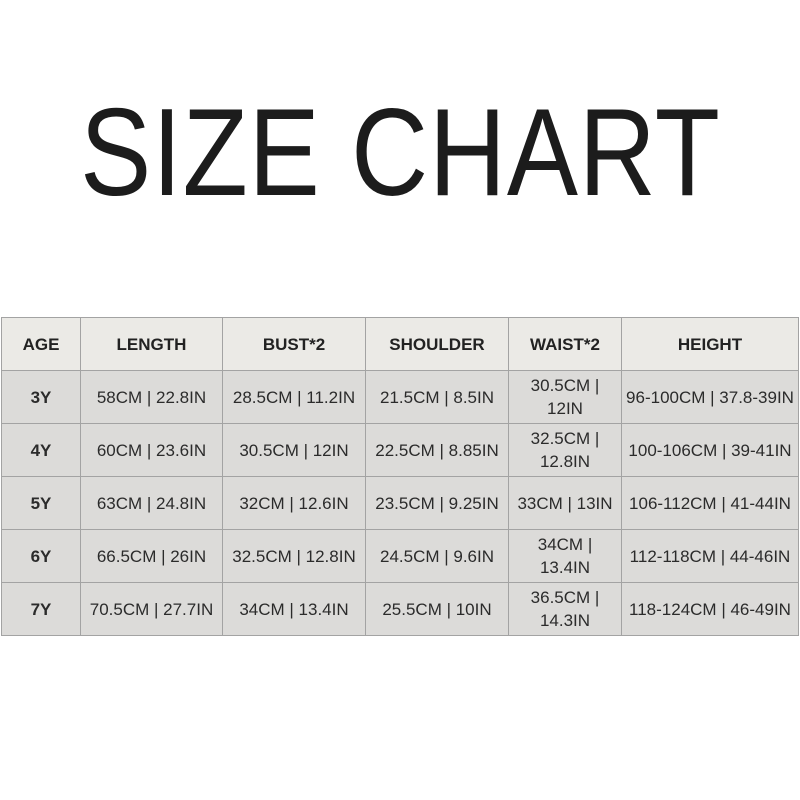 The image size is (800, 800). What do you see at coordinates (41, 397) in the screenshot?
I see `cell-age: 3Y` at bounding box center [41, 397].